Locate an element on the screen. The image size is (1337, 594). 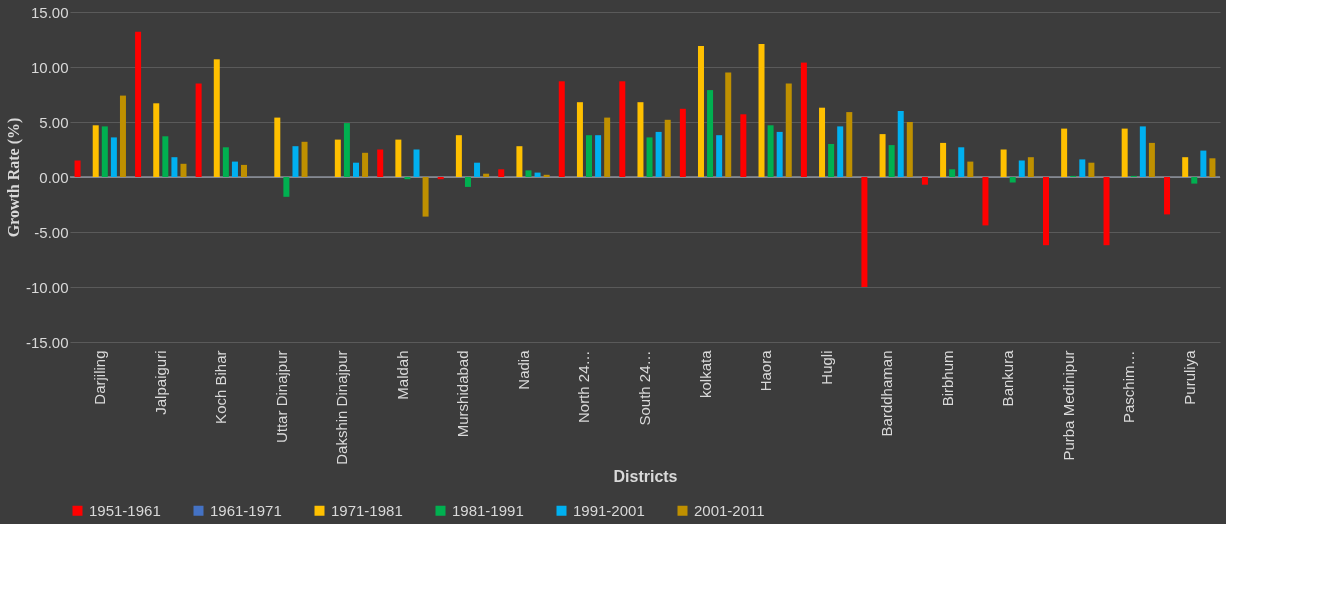
x-tick-label: Darjiling is located at coordinates (100, 377).